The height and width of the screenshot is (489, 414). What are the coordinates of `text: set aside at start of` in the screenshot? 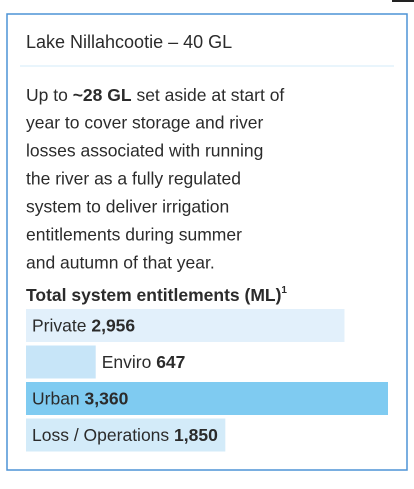 It's located at (210, 95).